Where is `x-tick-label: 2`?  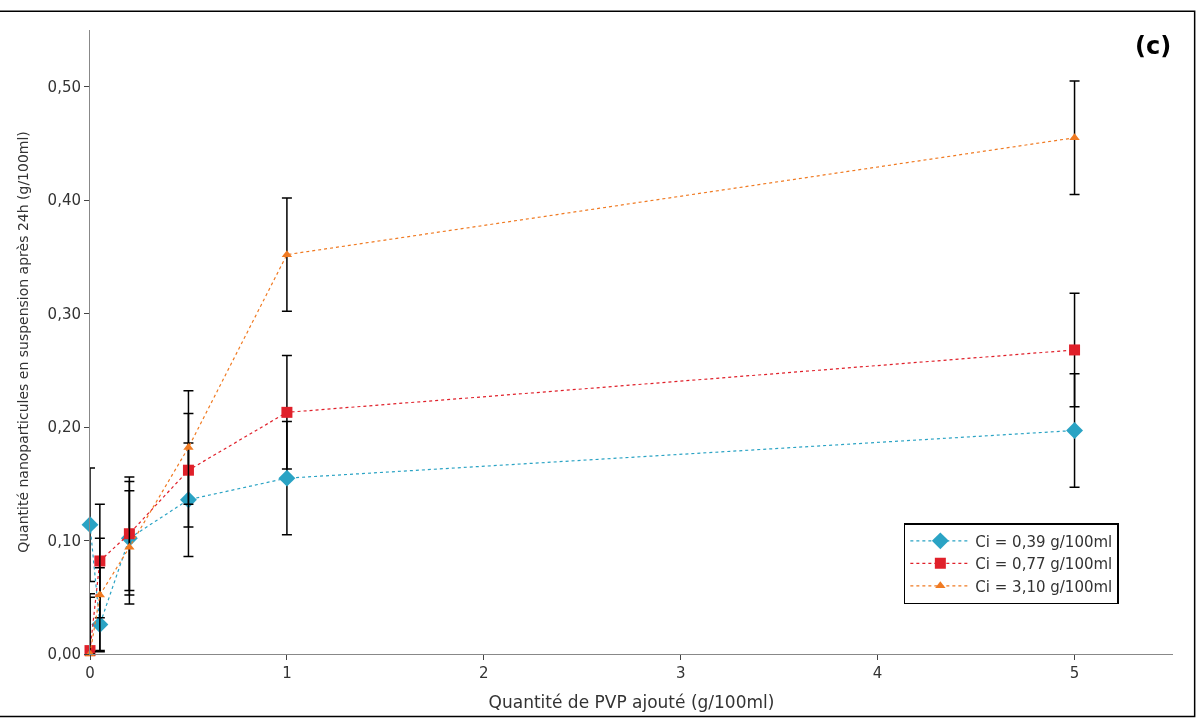 x-tick-label: 2 is located at coordinates (484, 673).